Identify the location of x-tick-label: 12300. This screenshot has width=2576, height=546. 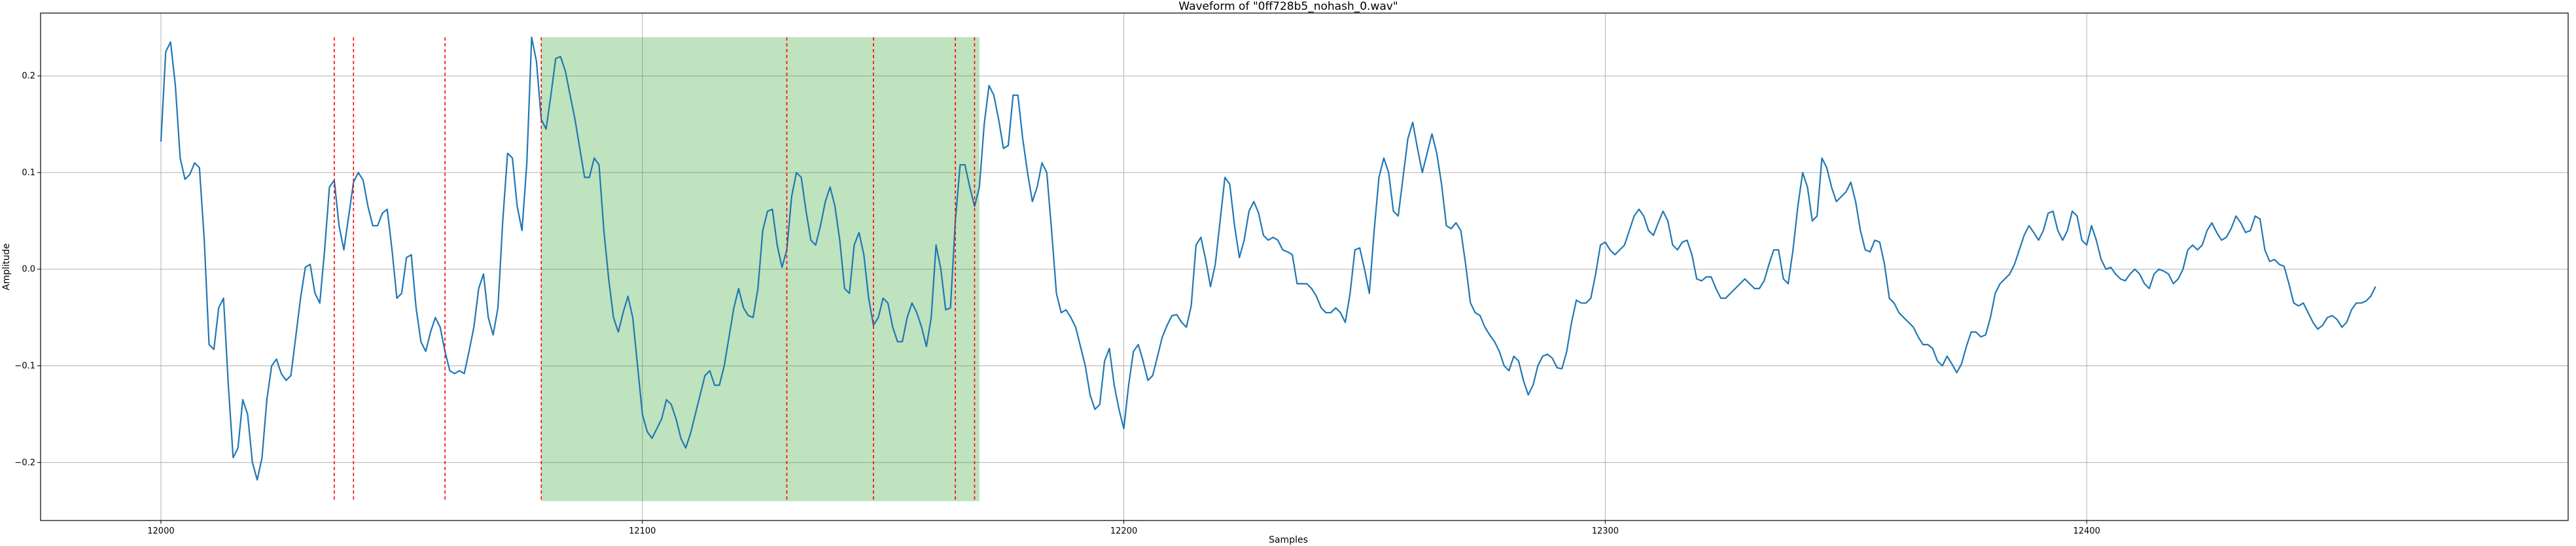
(1606, 531).